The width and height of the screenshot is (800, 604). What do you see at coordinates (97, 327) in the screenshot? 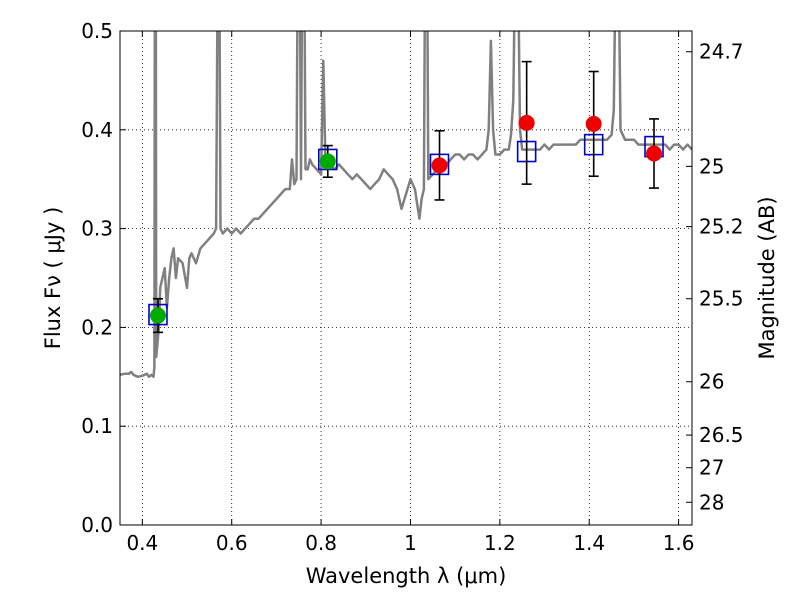
I see `y-tick-label: 0.2` at bounding box center [97, 327].